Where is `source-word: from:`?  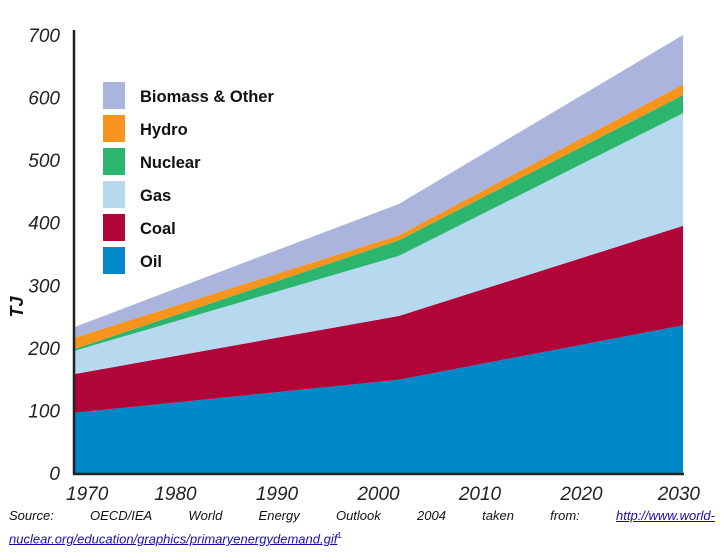
source-word: from: is located at coordinates (565, 515).